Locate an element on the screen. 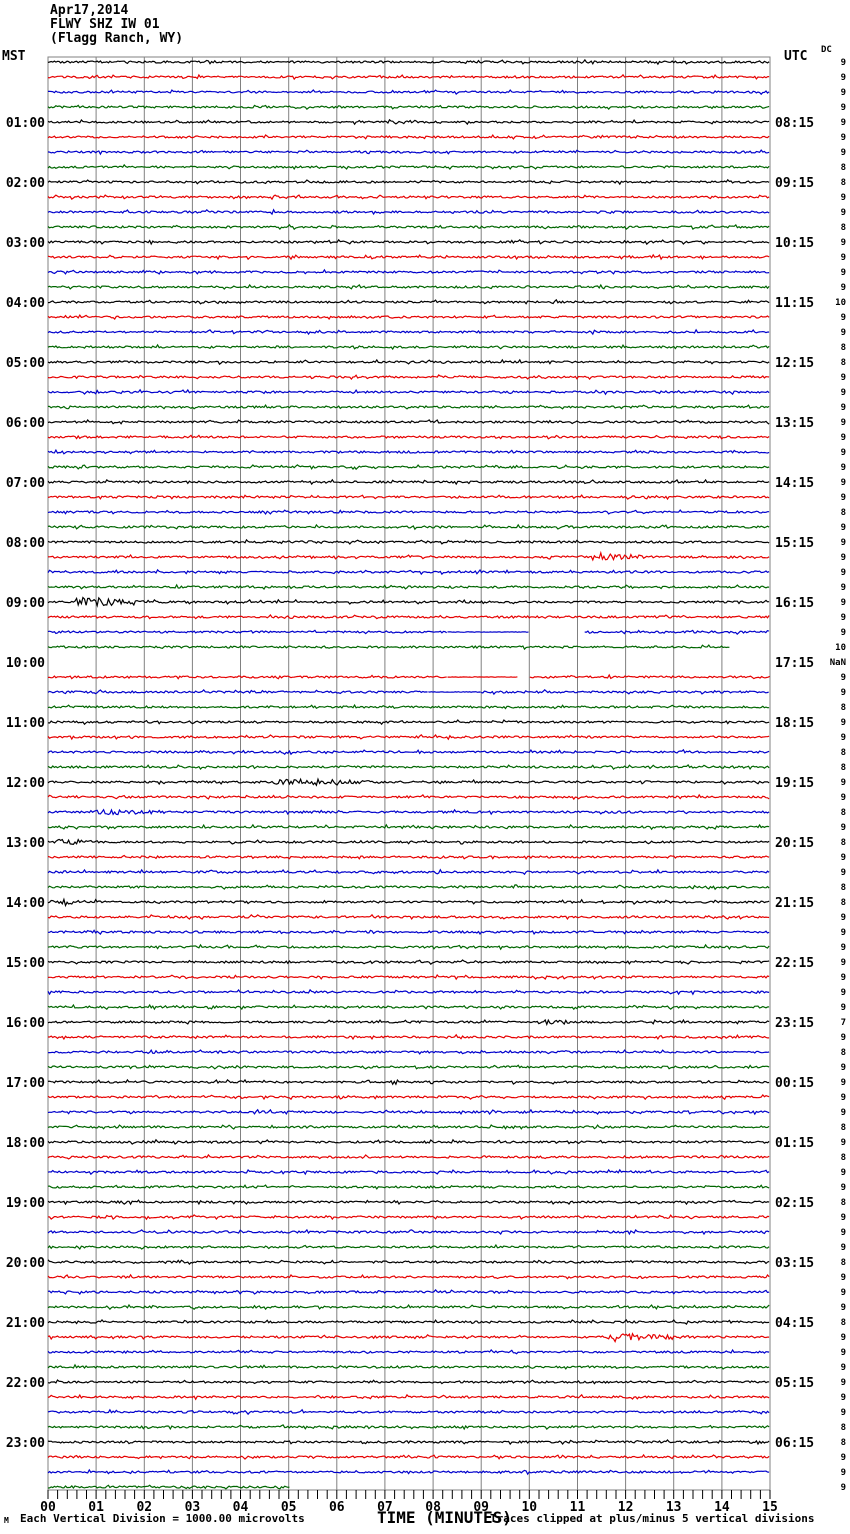  utc-hour-label: 23:15 is located at coordinates (794, 1023).